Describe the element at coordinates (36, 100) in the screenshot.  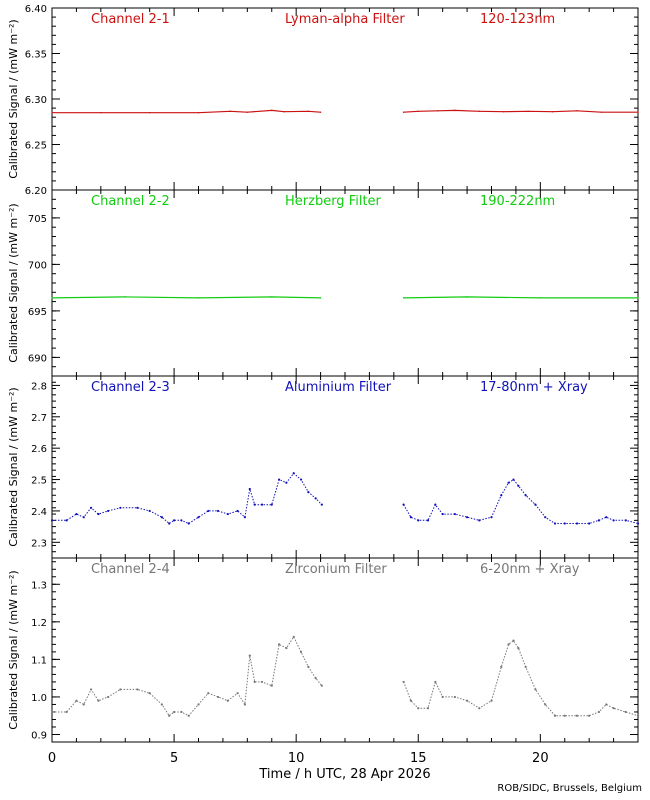
I see `y-tick-label: 6.30` at that location.